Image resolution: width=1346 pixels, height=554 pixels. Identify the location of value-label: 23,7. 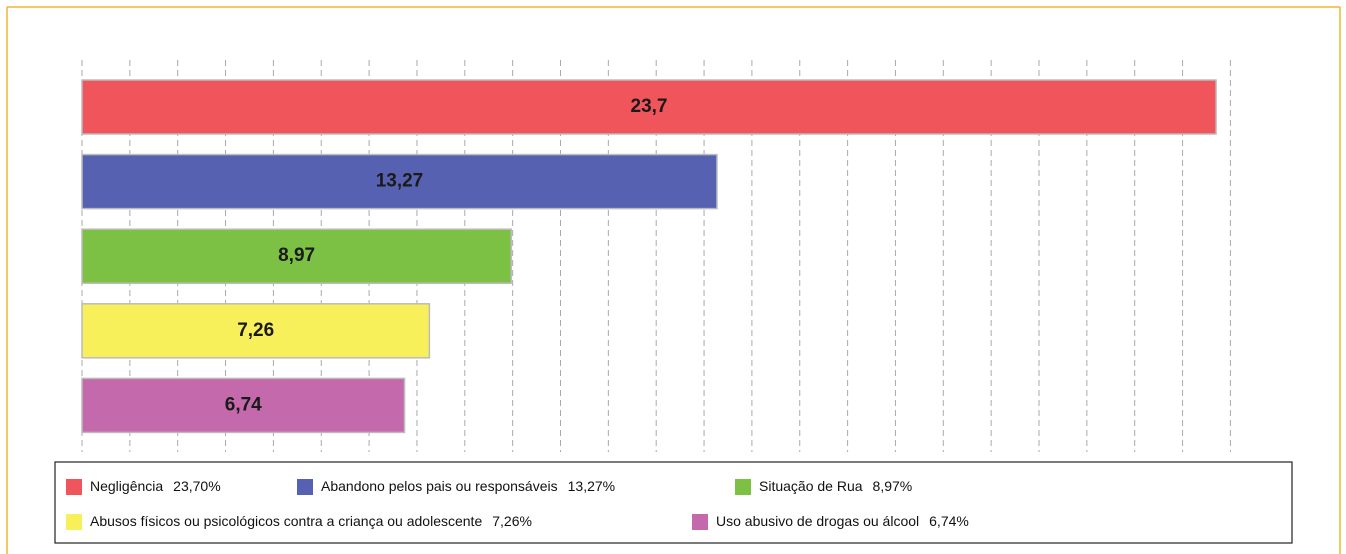
(649, 106).